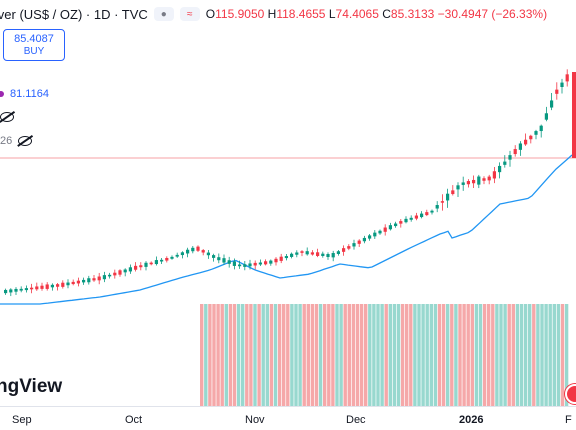 This screenshot has width=576, height=430. What do you see at coordinates (74, 14) in the screenshot?
I see `symbol-title: ilver (US$ / OZ) · 1D · TVC` at bounding box center [74, 14].